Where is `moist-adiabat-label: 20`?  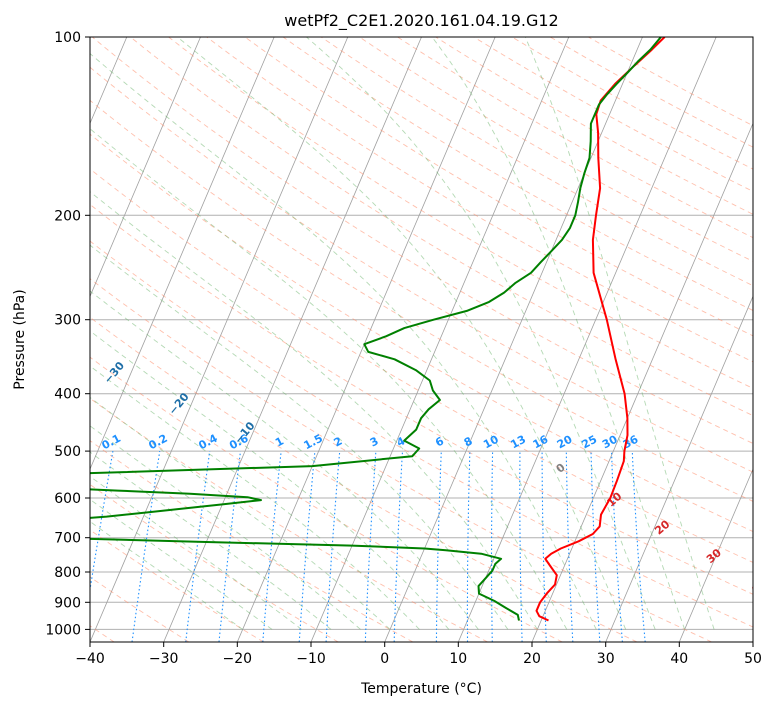 moist-adiabat-label: 20 is located at coordinates (662, 527).